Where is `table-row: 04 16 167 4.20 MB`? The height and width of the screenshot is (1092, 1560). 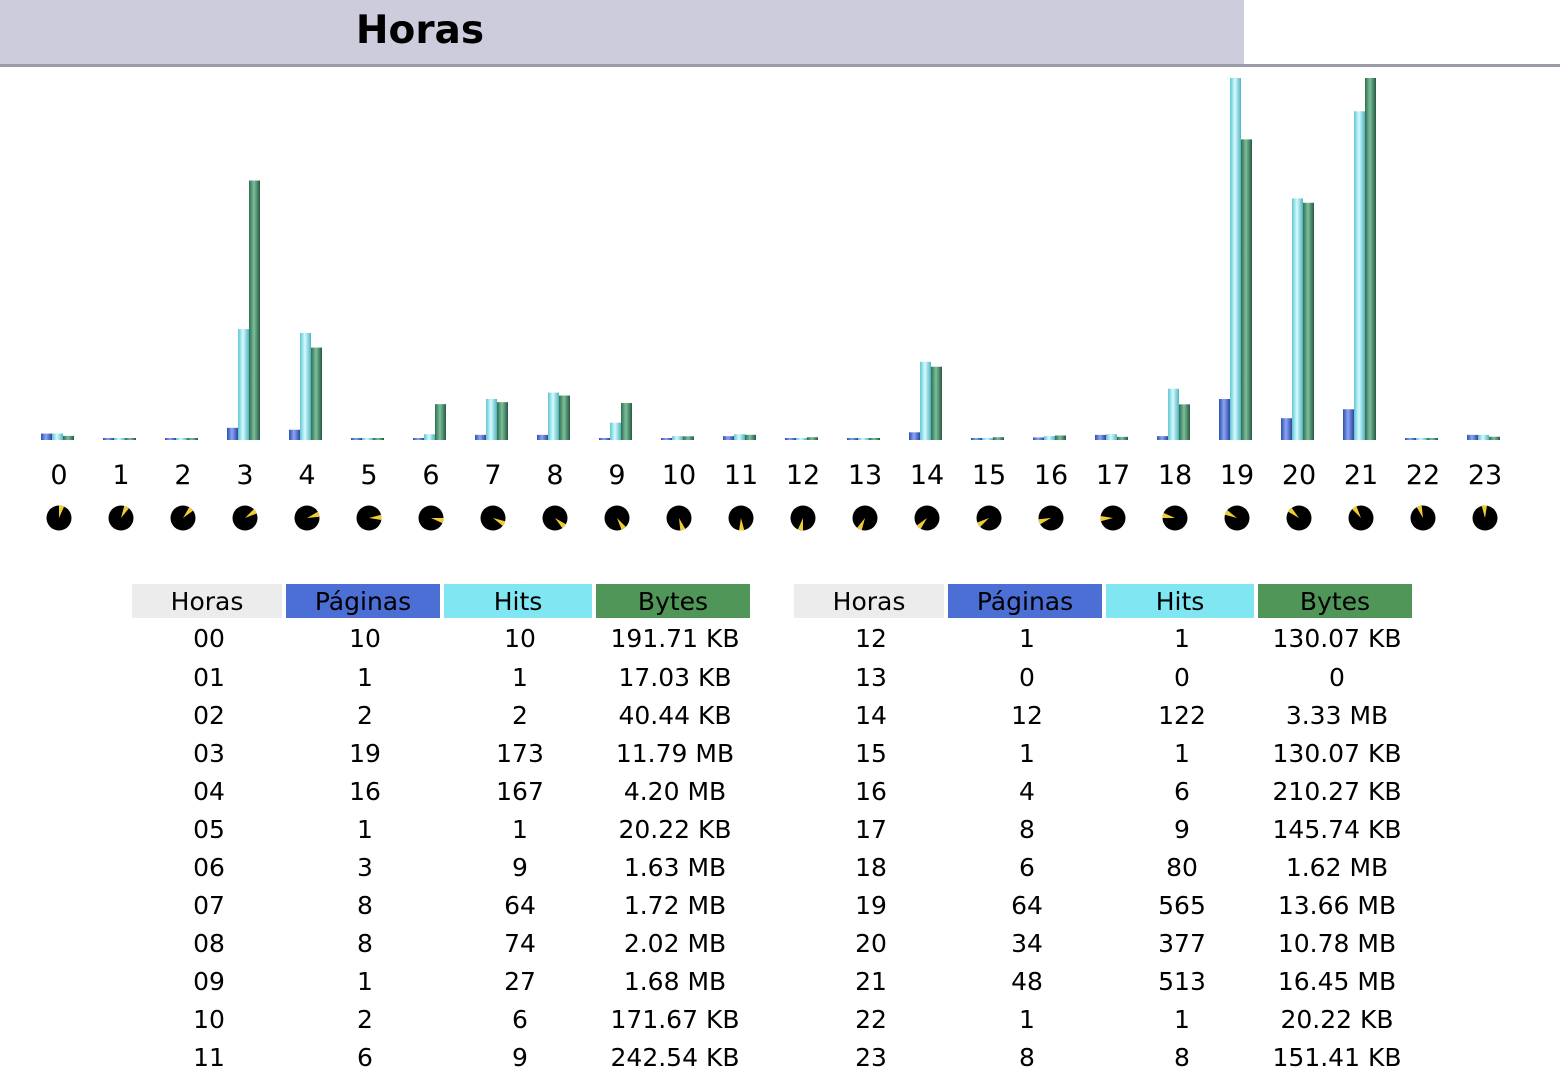
table-row: 04 16 167 4.20 MB is located at coordinates (443, 791).